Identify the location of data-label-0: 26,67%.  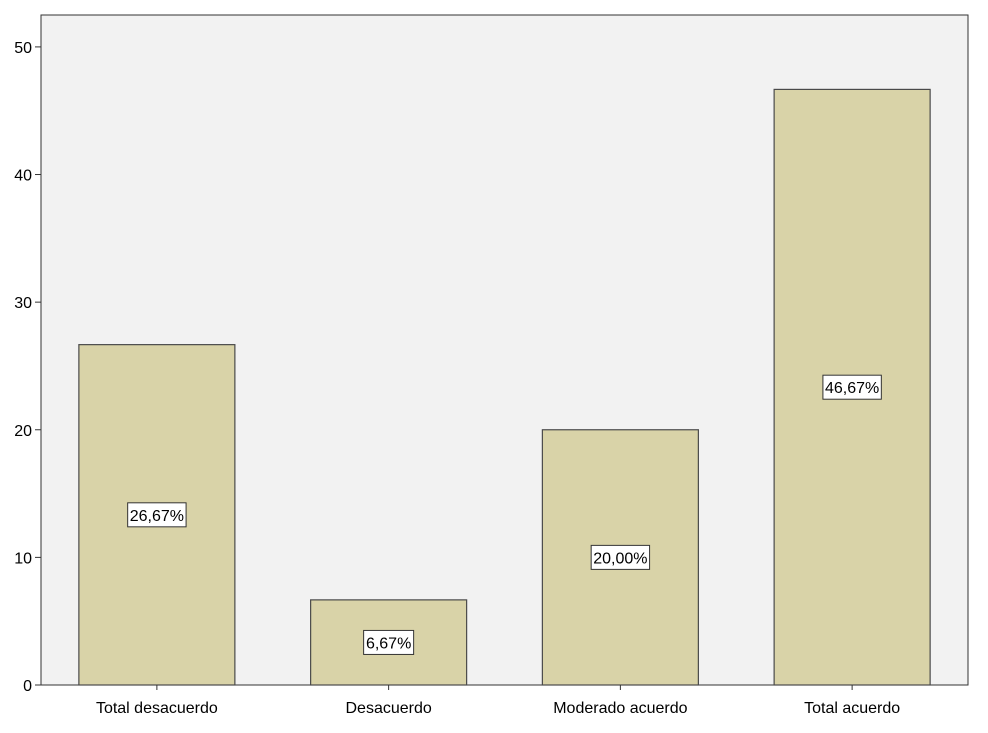
(157, 515).